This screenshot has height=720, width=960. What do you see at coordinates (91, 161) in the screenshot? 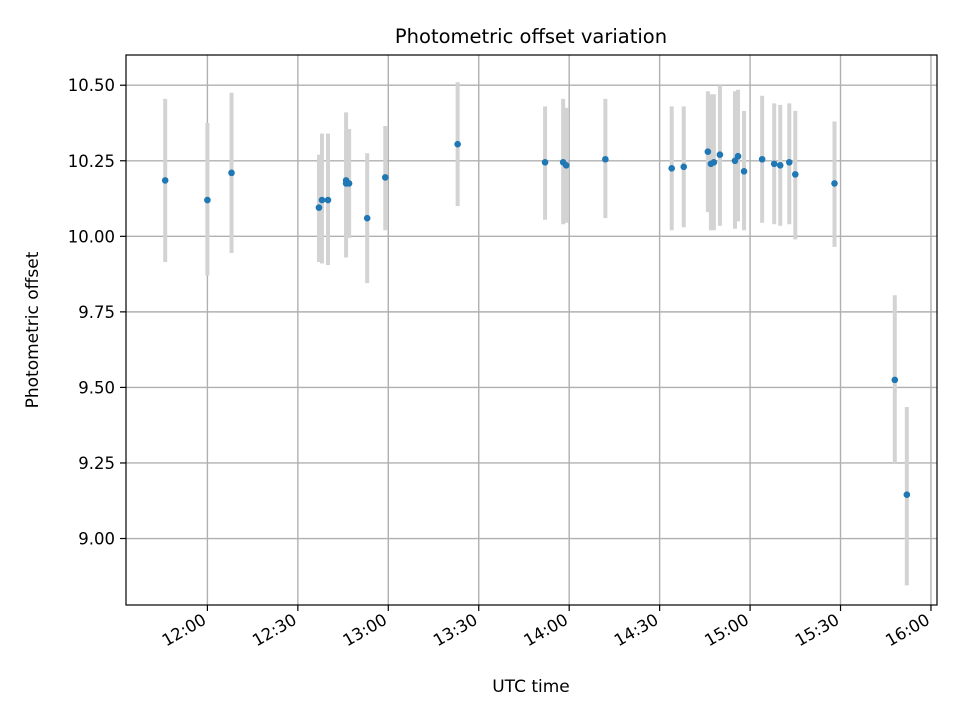
I see `y-tick-label: 10.25` at bounding box center [91, 161].